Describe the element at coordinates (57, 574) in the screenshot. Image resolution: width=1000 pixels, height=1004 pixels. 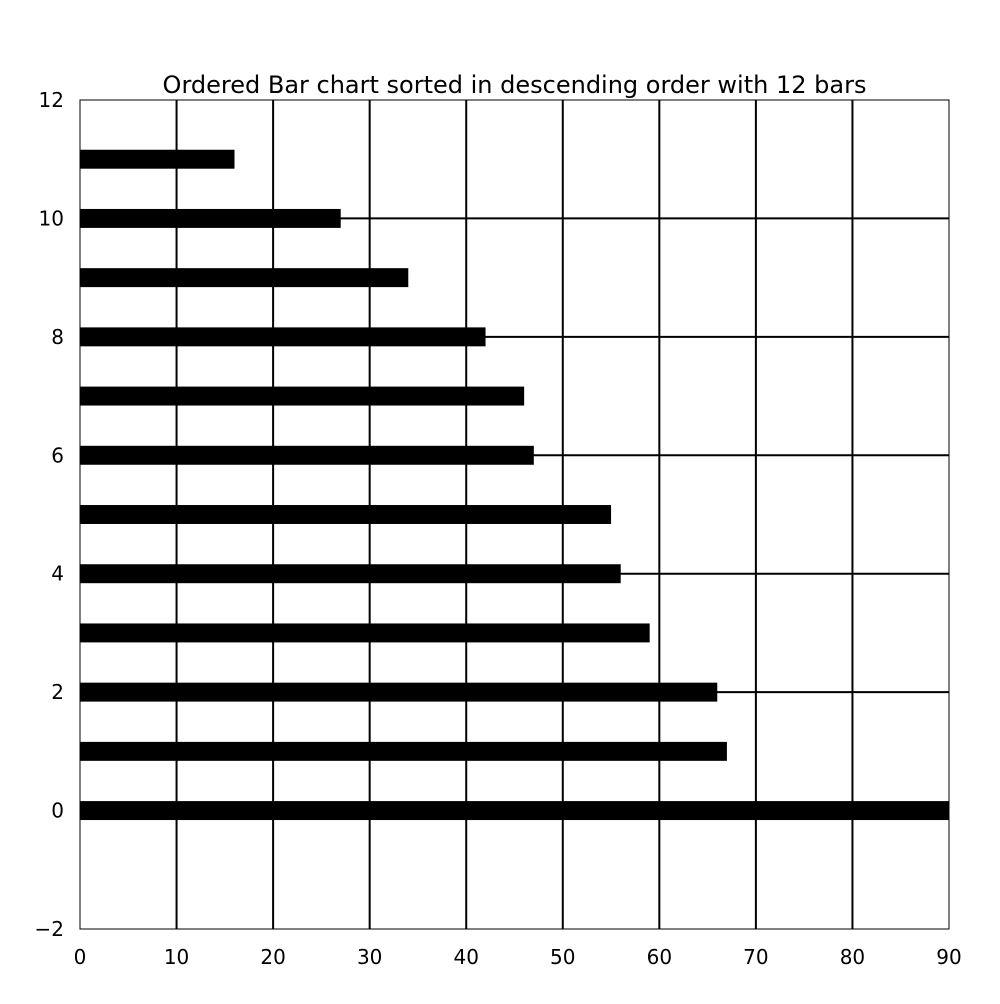
I see `y-tick-label: 4` at that location.